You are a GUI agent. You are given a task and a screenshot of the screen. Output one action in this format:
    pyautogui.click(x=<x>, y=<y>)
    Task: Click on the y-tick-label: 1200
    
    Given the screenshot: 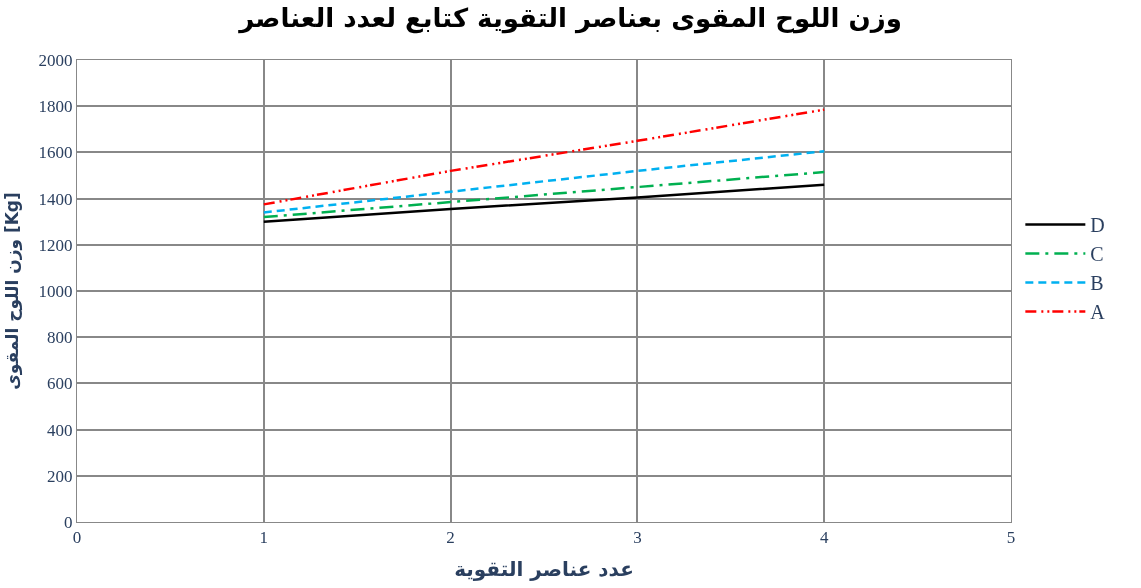 What is the action you would take?
    pyautogui.click(x=55, y=245)
    